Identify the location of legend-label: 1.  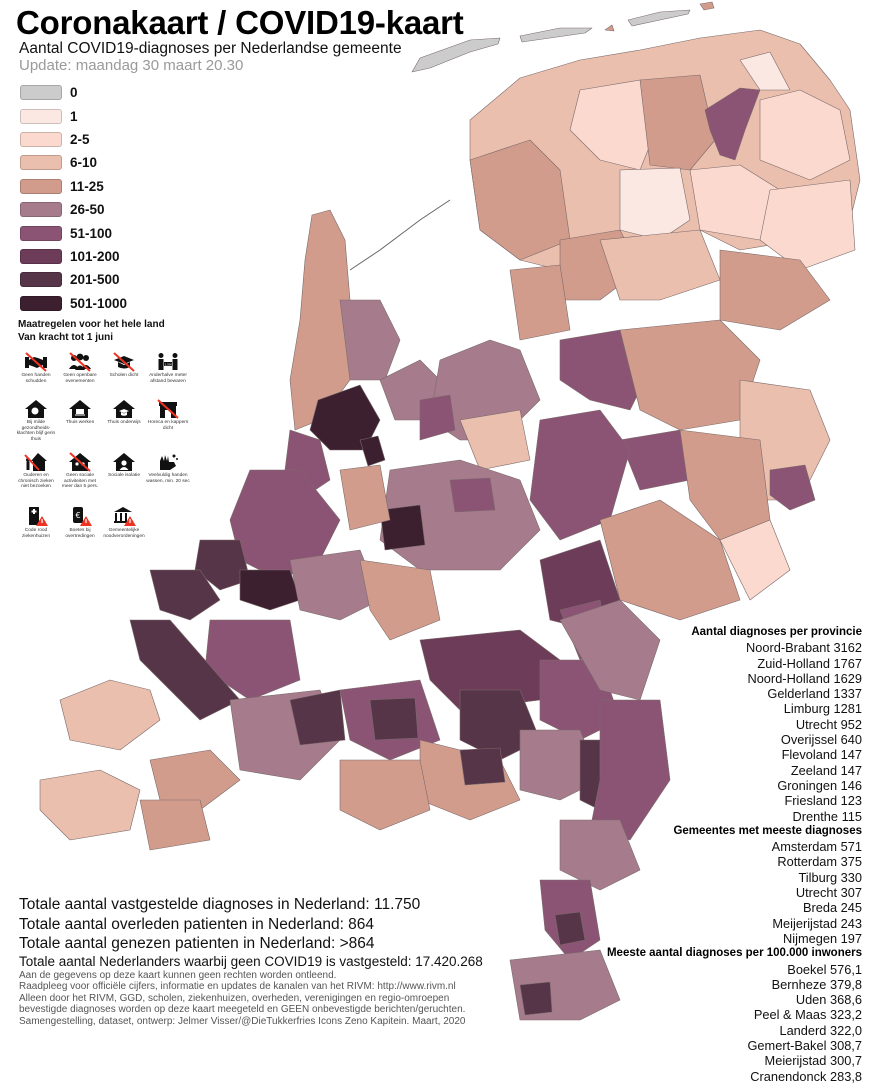
(74, 116).